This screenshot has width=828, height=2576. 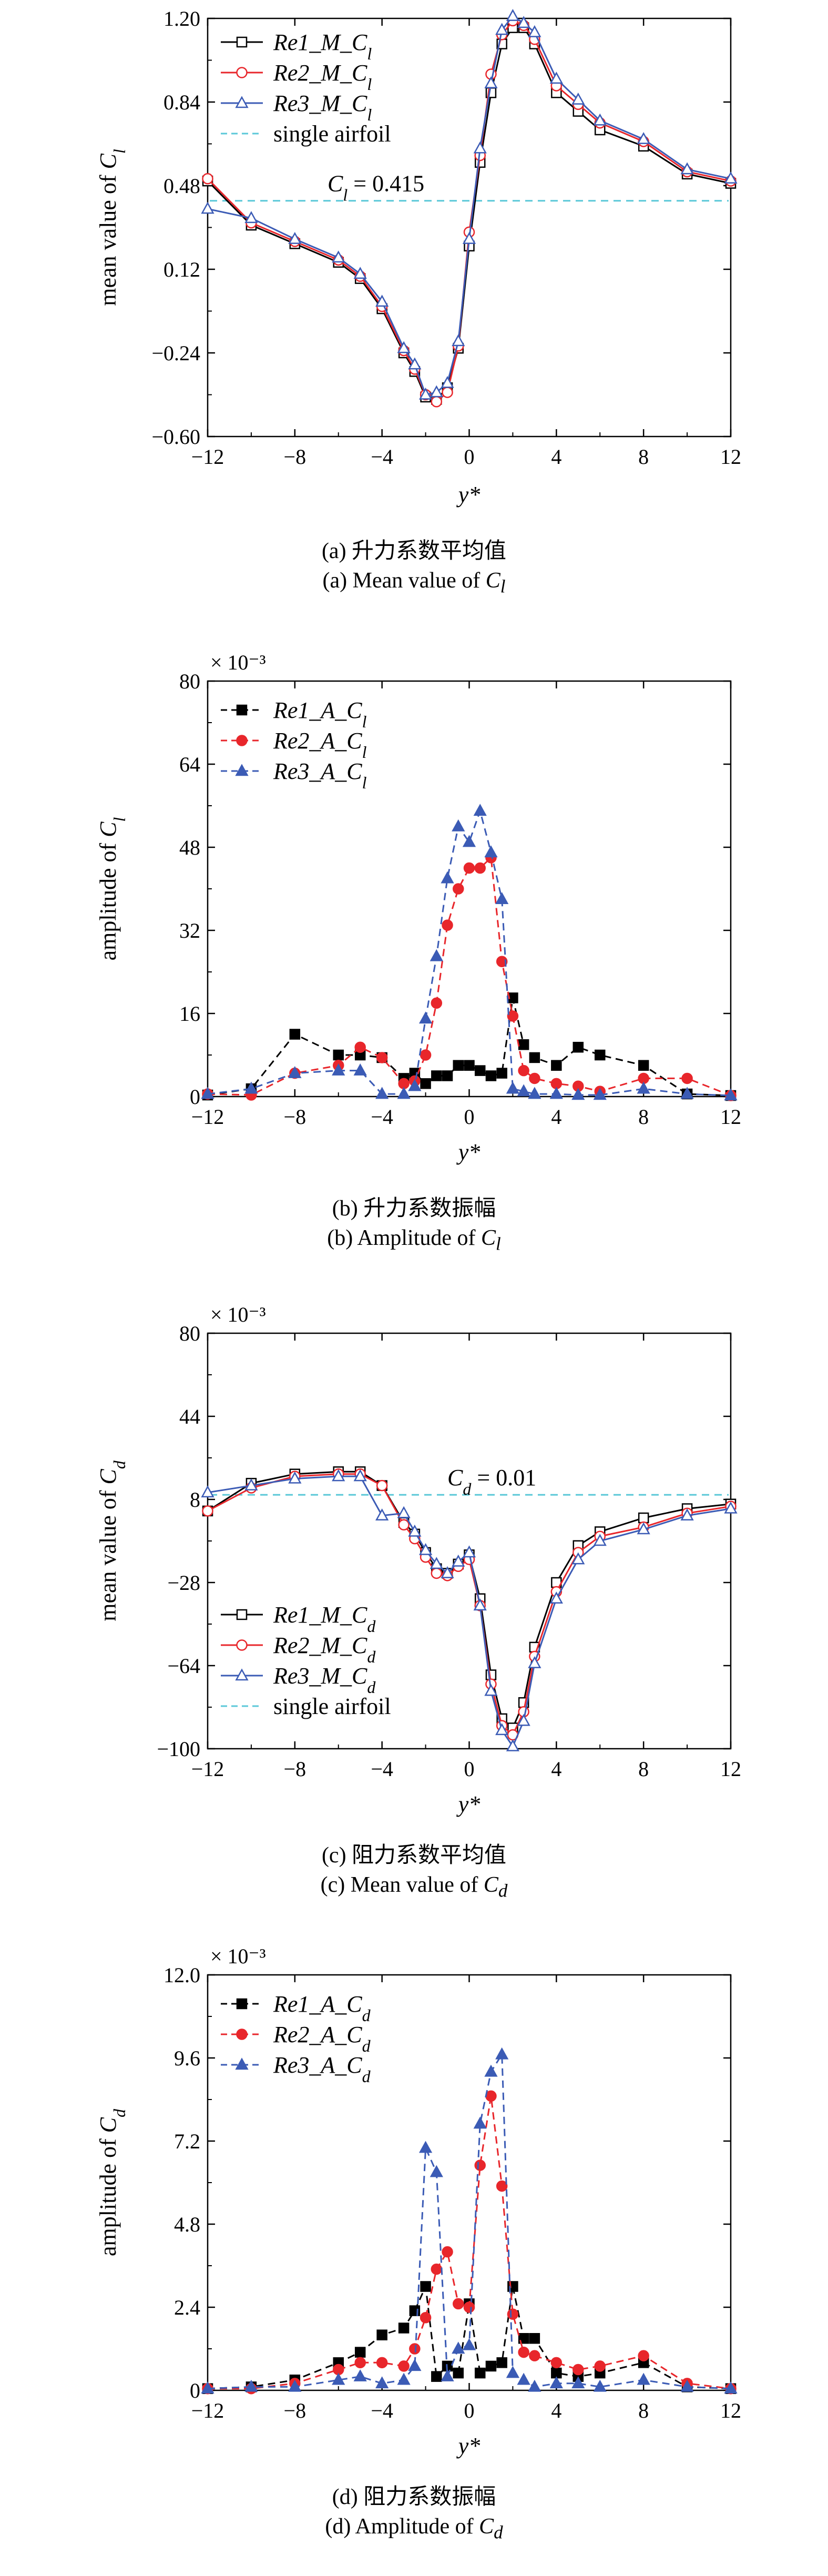 What do you see at coordinates (322, 2069) in the screenshot?
I see `legend-label: Re3_A_Cd` at bounding box center [322, 2069].